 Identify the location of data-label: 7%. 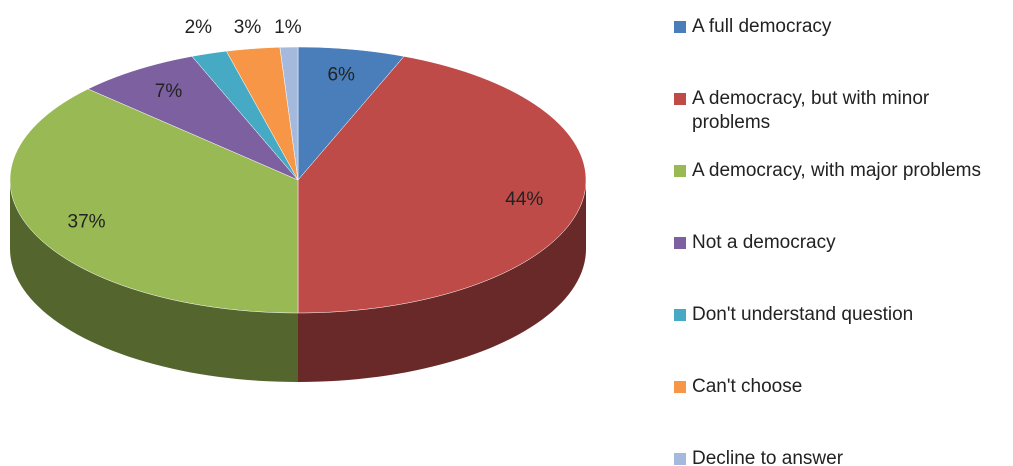
(169, 91).